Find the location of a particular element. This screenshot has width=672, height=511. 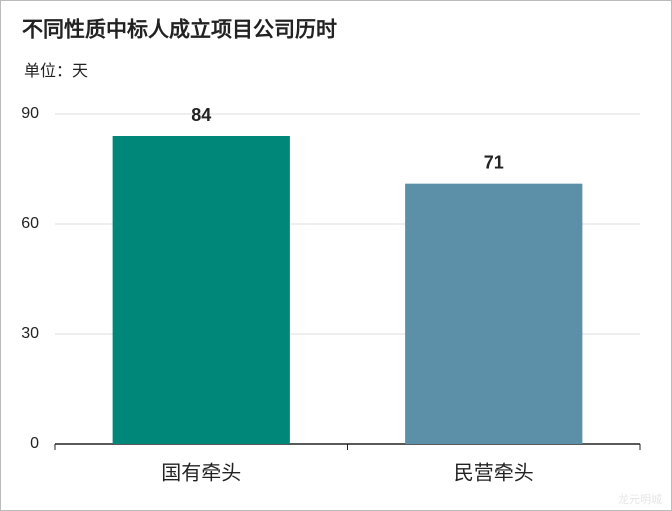

chart-subtitle: 单位：天 is located at coordinates (56, 71).